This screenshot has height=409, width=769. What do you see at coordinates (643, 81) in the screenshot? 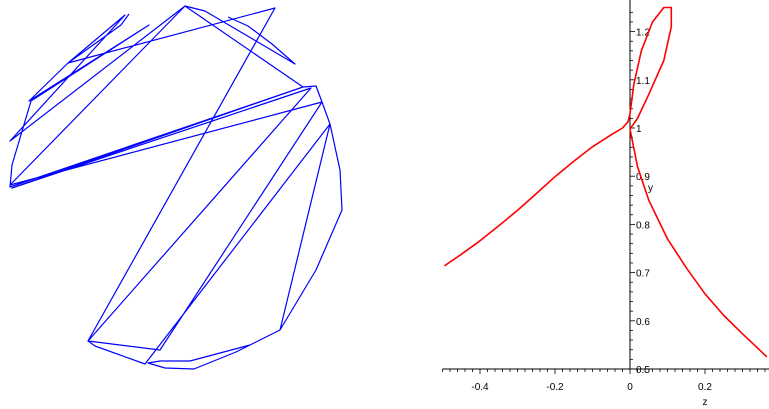
I see `y-tick-label: 1.1` at bounding box center [643, 81].